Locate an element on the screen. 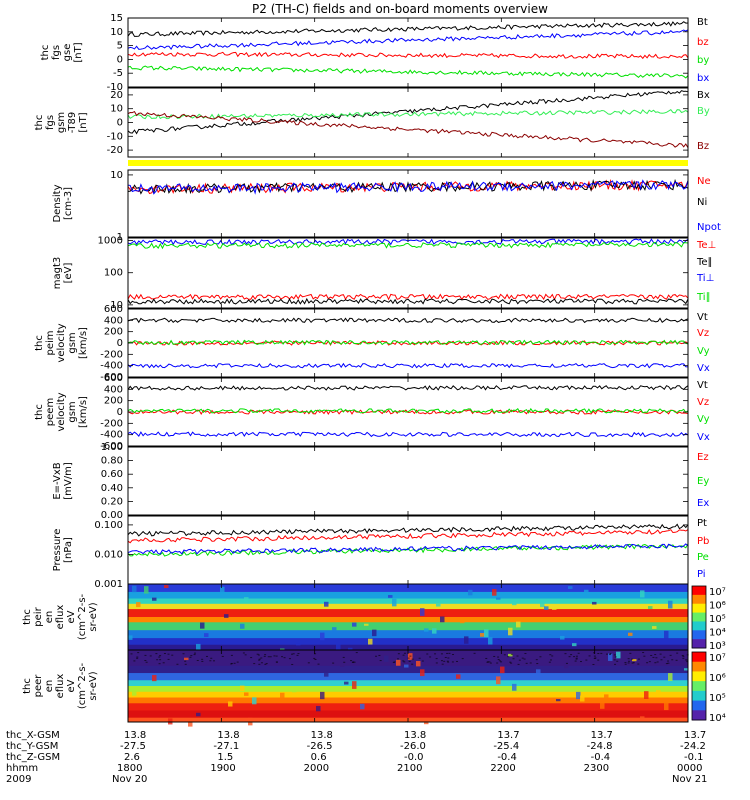 The image size is (750, 800). y-tick-label: 0.100 is located at coordinates (108, 525).